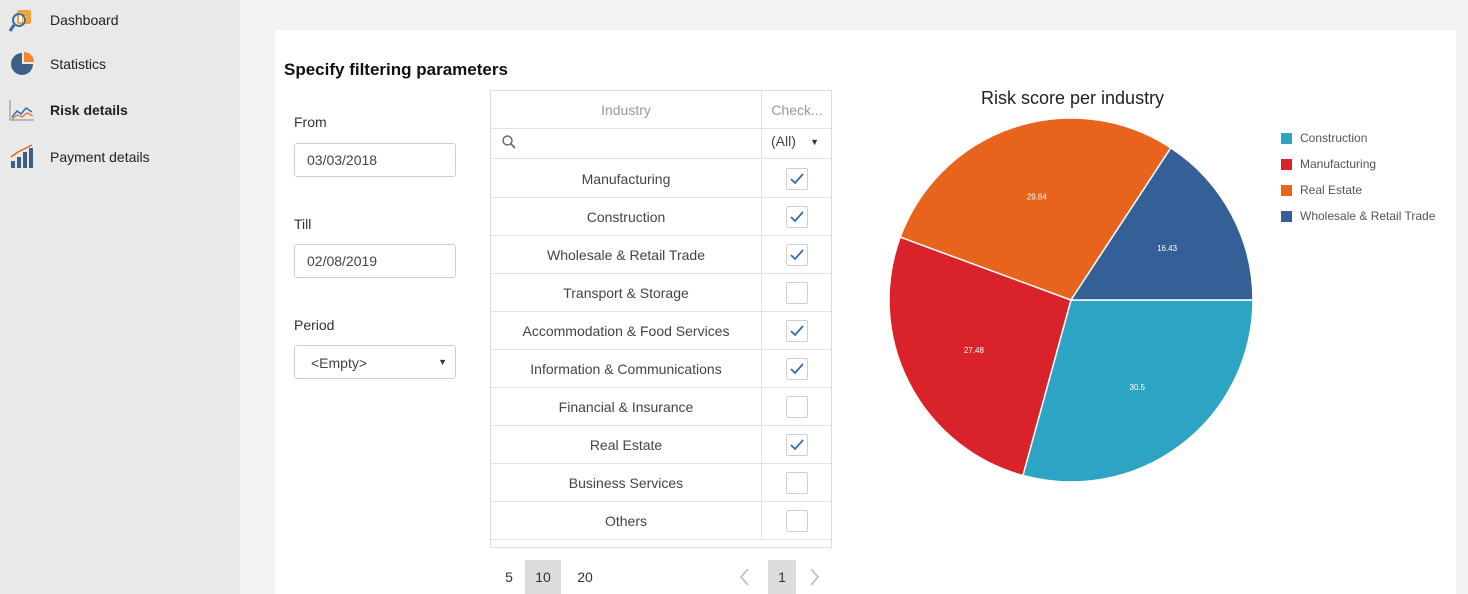 The height and width of the screenshot is (594, 1468). I want to click on legend-item: Wholesale & Retail Trade, so click(1358, 216).